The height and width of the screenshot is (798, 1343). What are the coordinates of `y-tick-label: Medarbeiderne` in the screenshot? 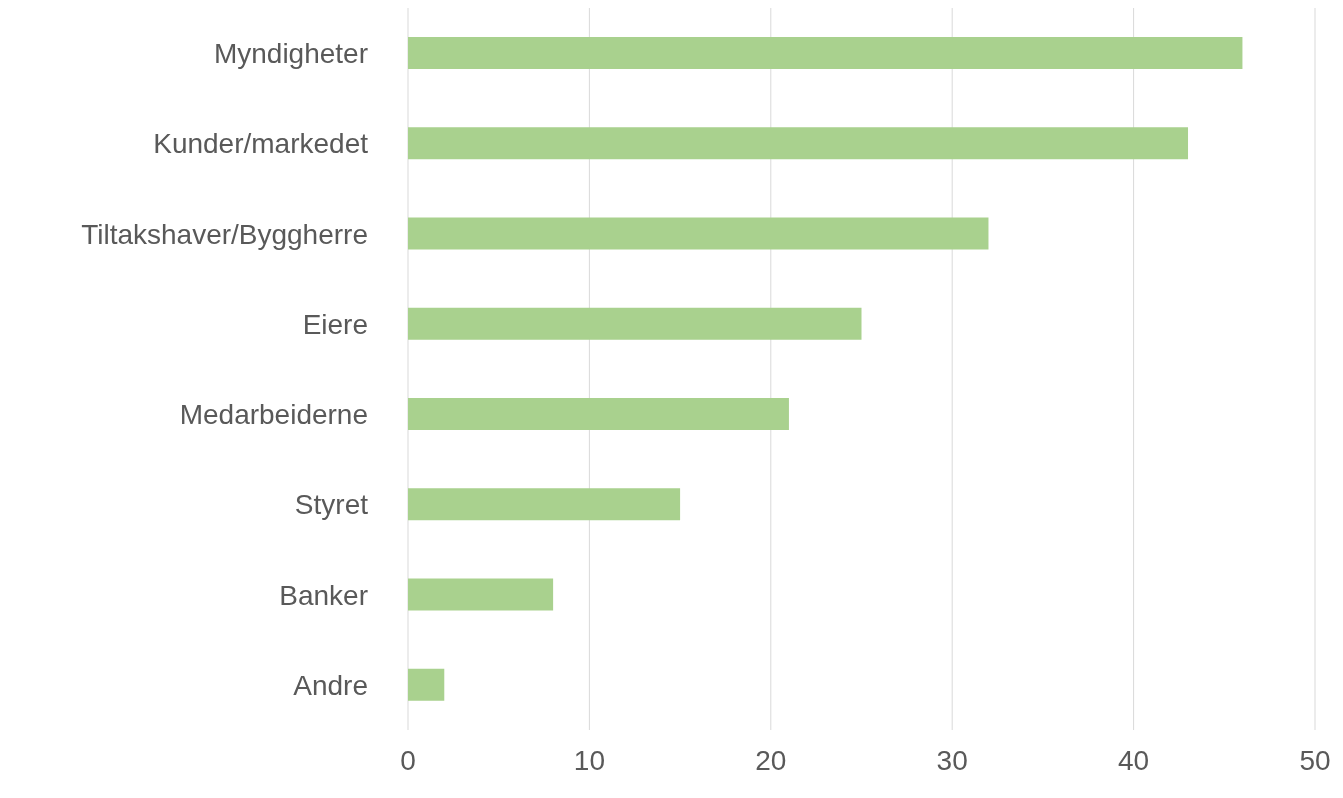 It's located at (273, 415).